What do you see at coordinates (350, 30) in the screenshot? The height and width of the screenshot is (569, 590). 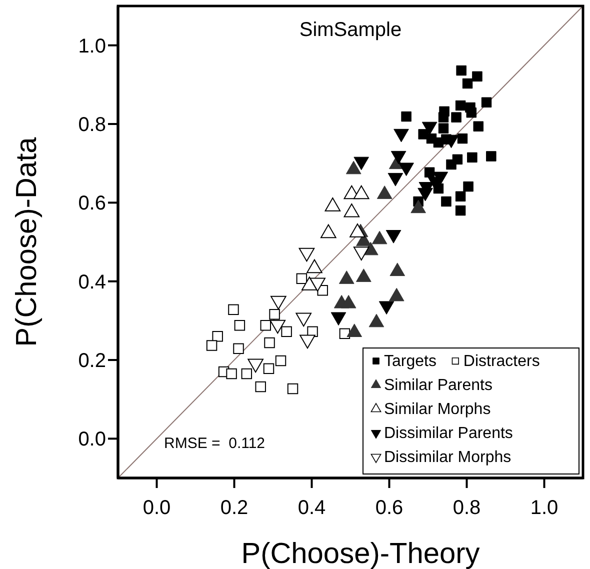 I see `text: SimSample` at bounding box center [350, 30].